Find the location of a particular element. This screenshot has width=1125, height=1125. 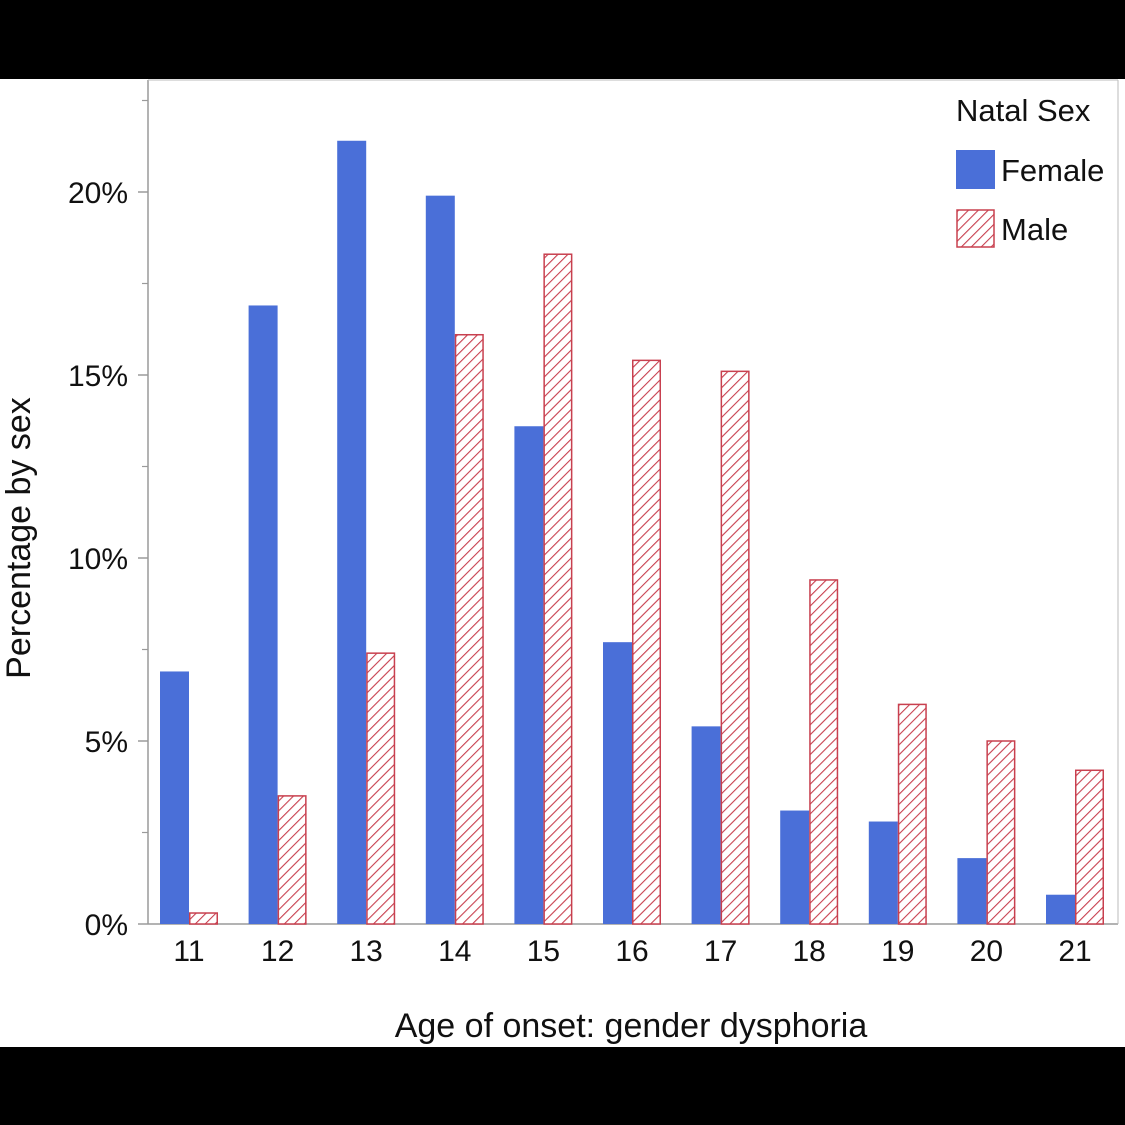

legend-swatch-female is located at coordinates (975, 169).